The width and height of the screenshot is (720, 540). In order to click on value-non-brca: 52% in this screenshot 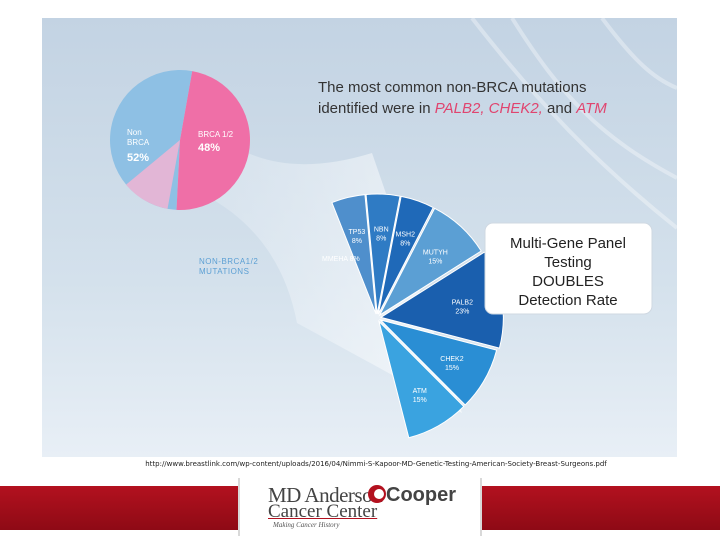, I will do `click(138, 158)`.